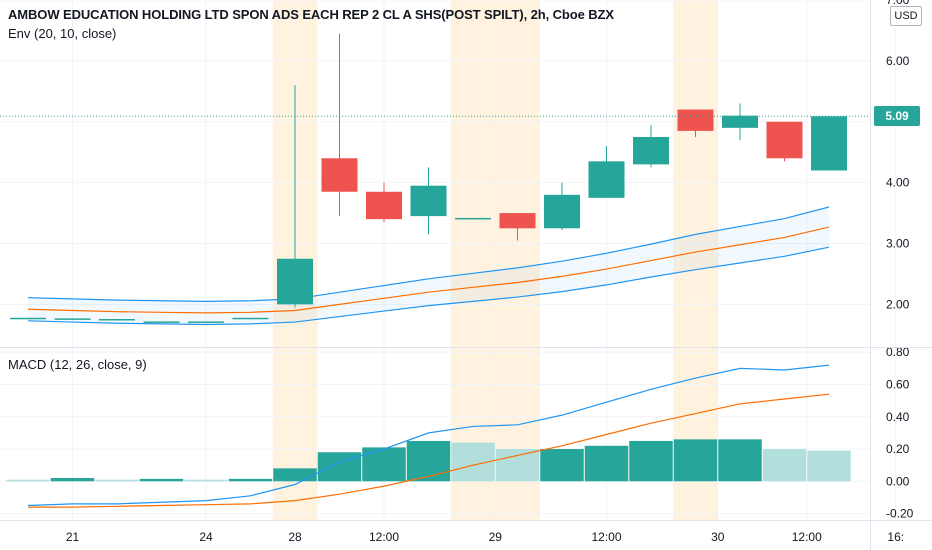 This screenshot has width=932, height=550. Describe the element at coordinates (898, 61) in the screenshot. I see `price-tick-label-1: 6.00` at that location.